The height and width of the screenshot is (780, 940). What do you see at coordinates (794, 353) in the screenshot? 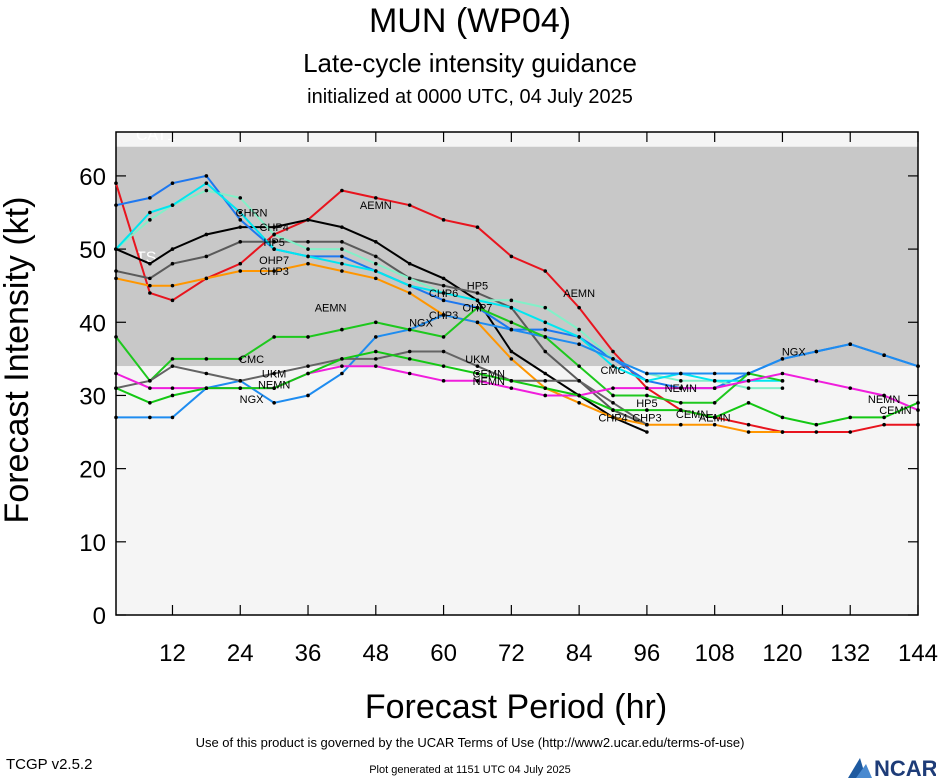
I see `series-label-ngx: NGX` at bounding box center [794, 353].